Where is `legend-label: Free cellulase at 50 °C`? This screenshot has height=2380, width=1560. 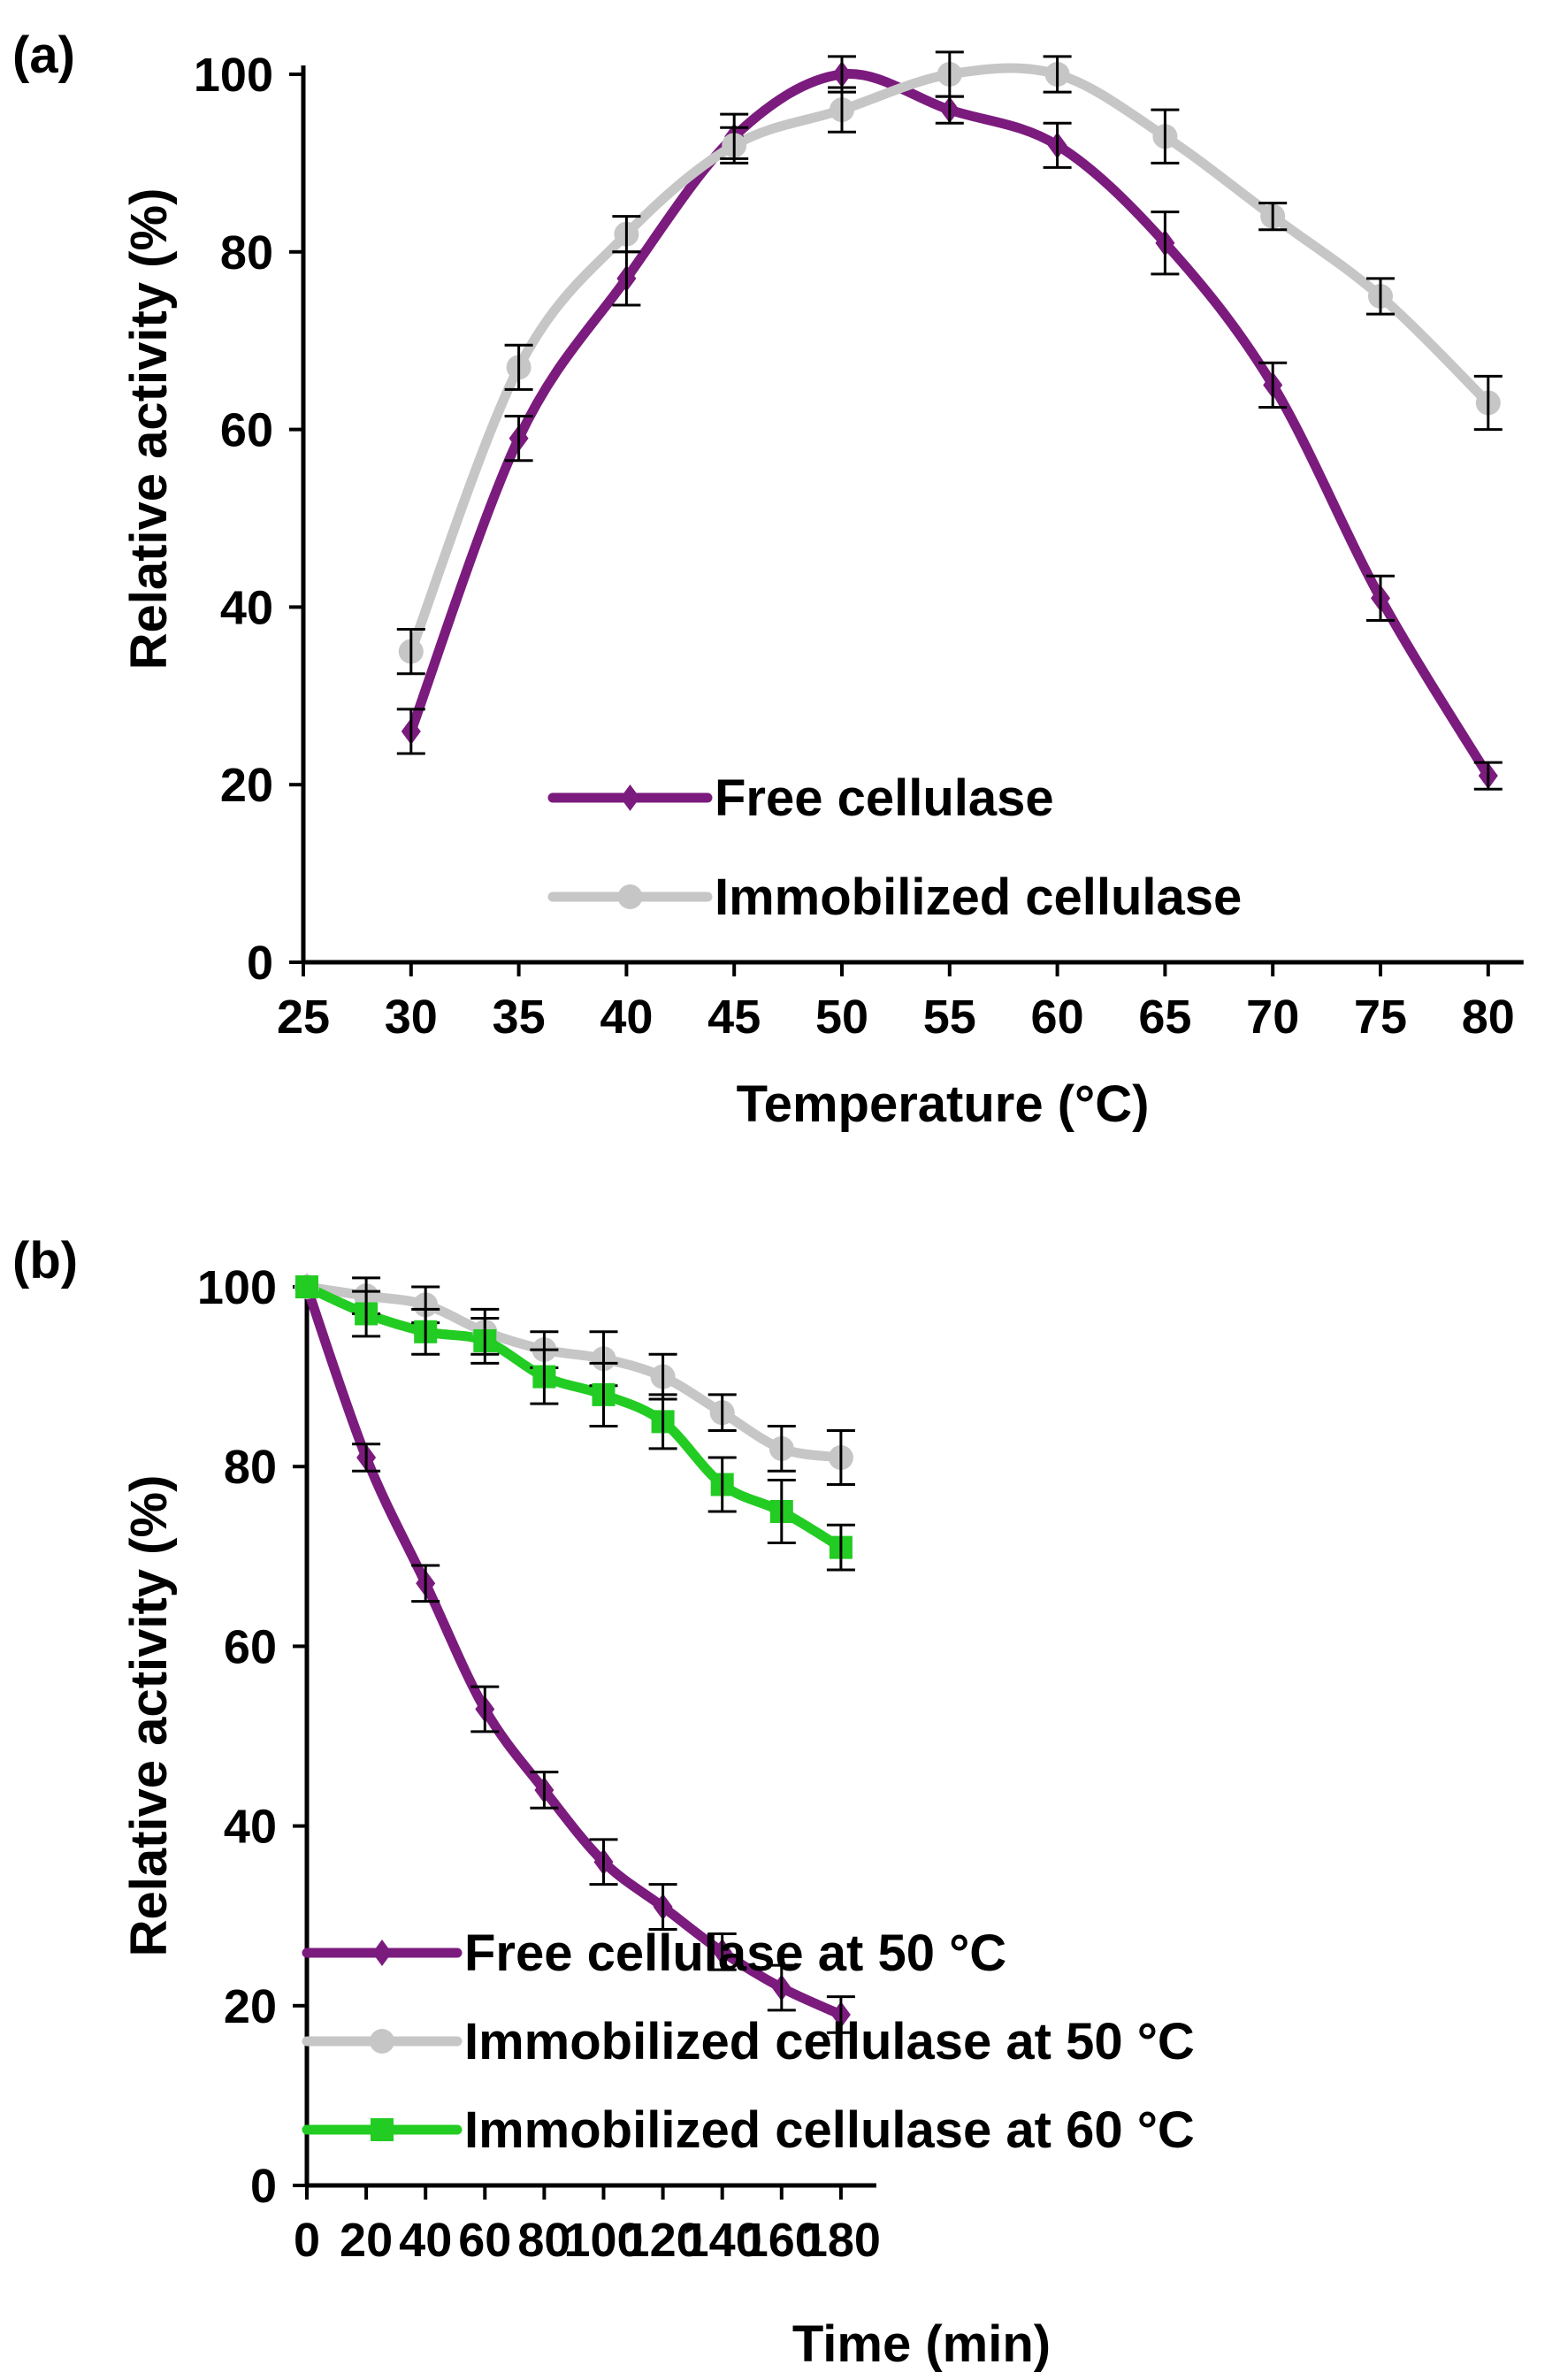 legend-label: Free cellulase at 50 °C is located at coordinates (735, 1954).